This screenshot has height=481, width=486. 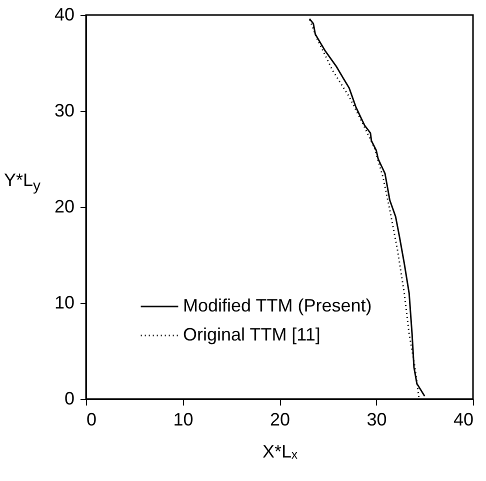 What do you see at coordinates (64, 14) in the screenshot?
I see `y-tick-label: 40` at bounding box center [64, 14].